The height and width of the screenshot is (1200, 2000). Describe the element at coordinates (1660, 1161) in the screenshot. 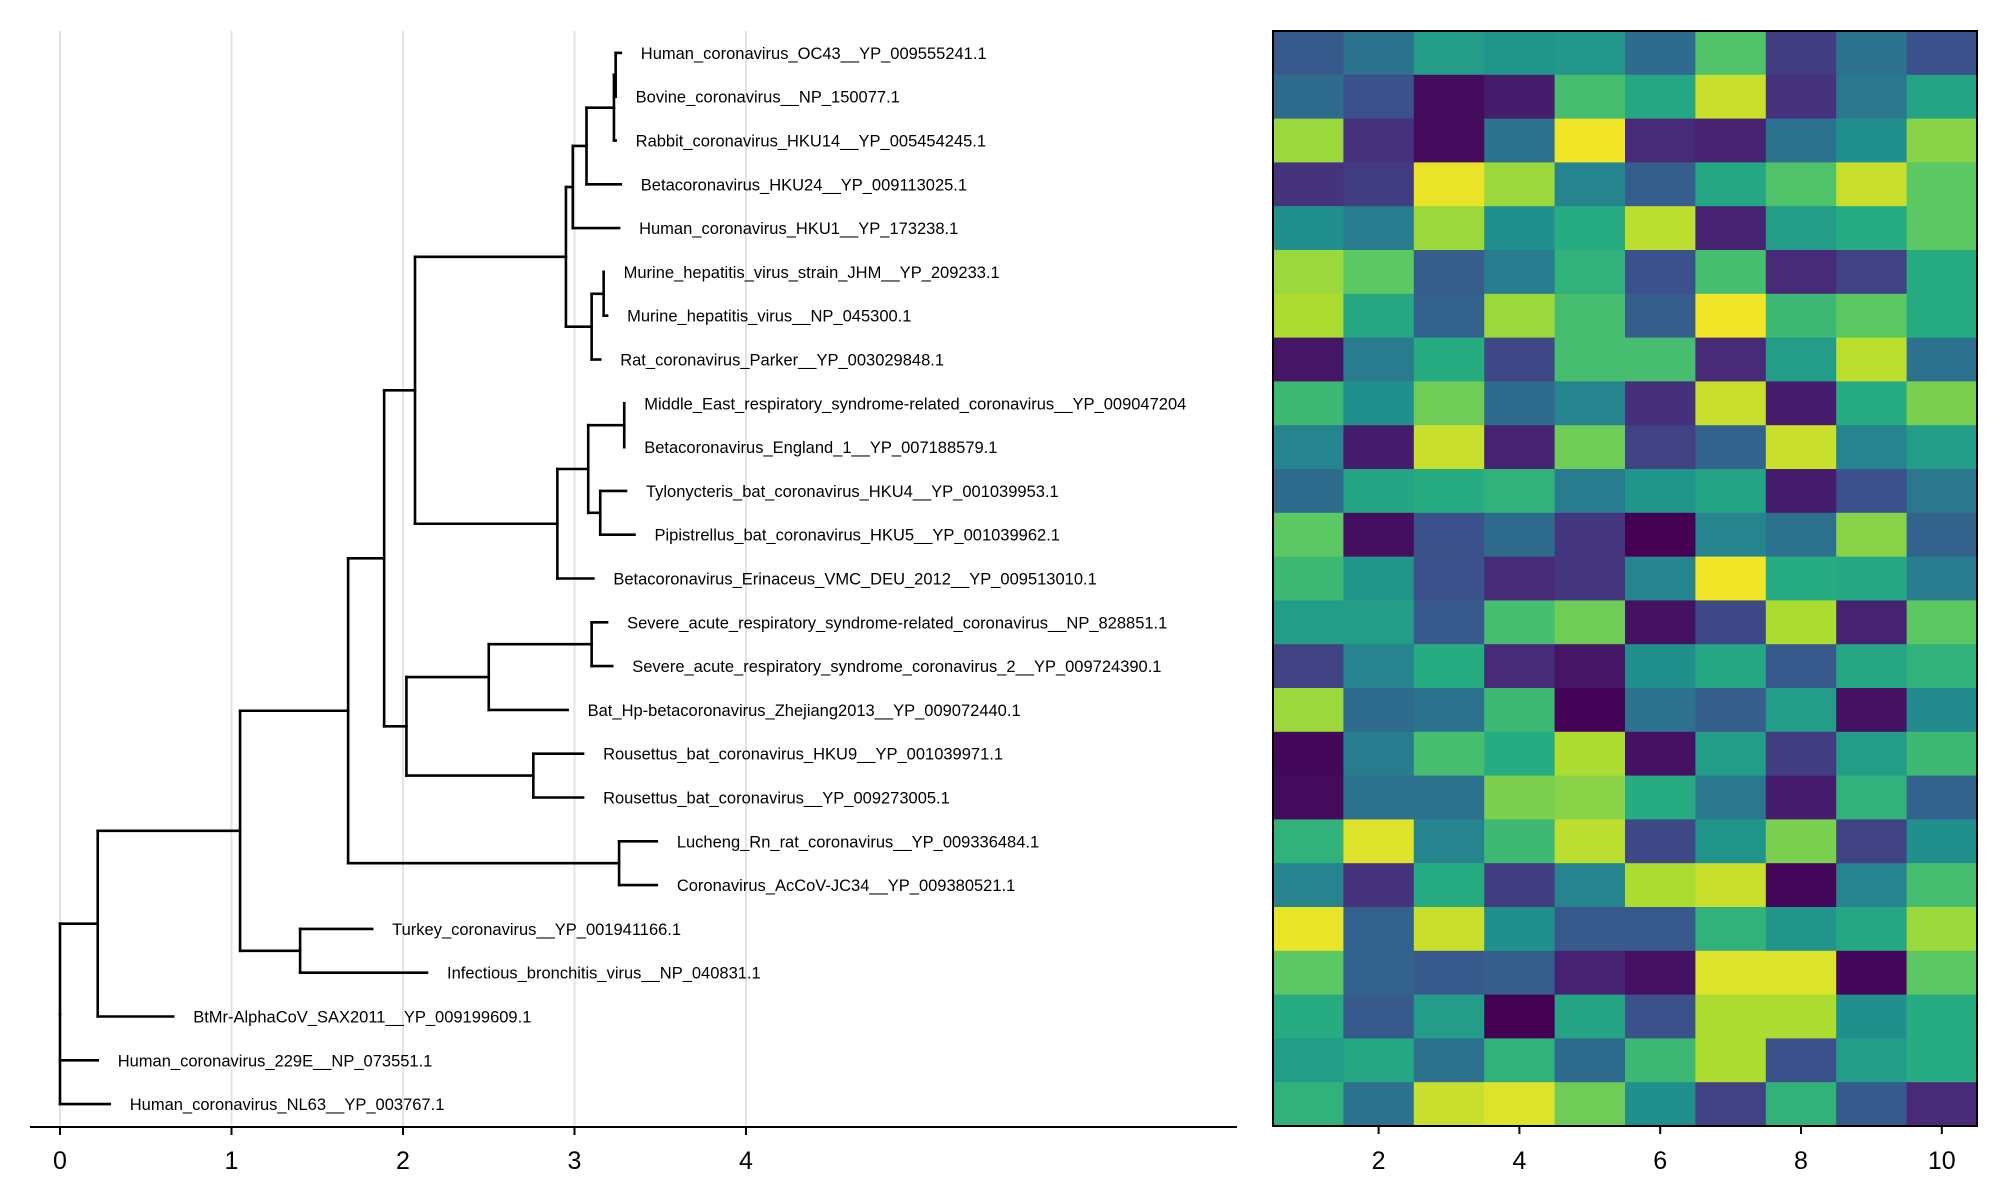

I see `heatmap-tick-label: 6` at that location.